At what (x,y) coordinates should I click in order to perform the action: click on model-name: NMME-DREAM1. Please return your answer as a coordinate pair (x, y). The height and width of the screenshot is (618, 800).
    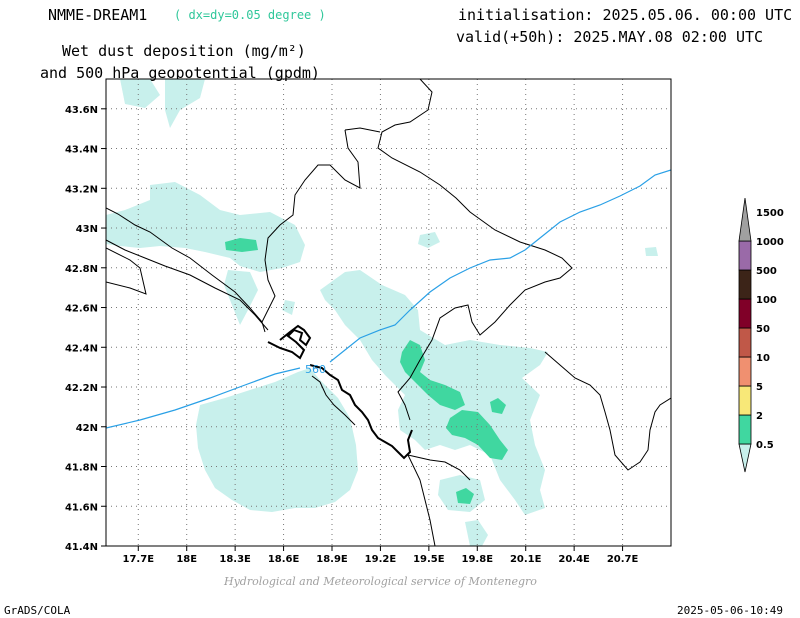
    Looking at the image, I should click on (98, 15).